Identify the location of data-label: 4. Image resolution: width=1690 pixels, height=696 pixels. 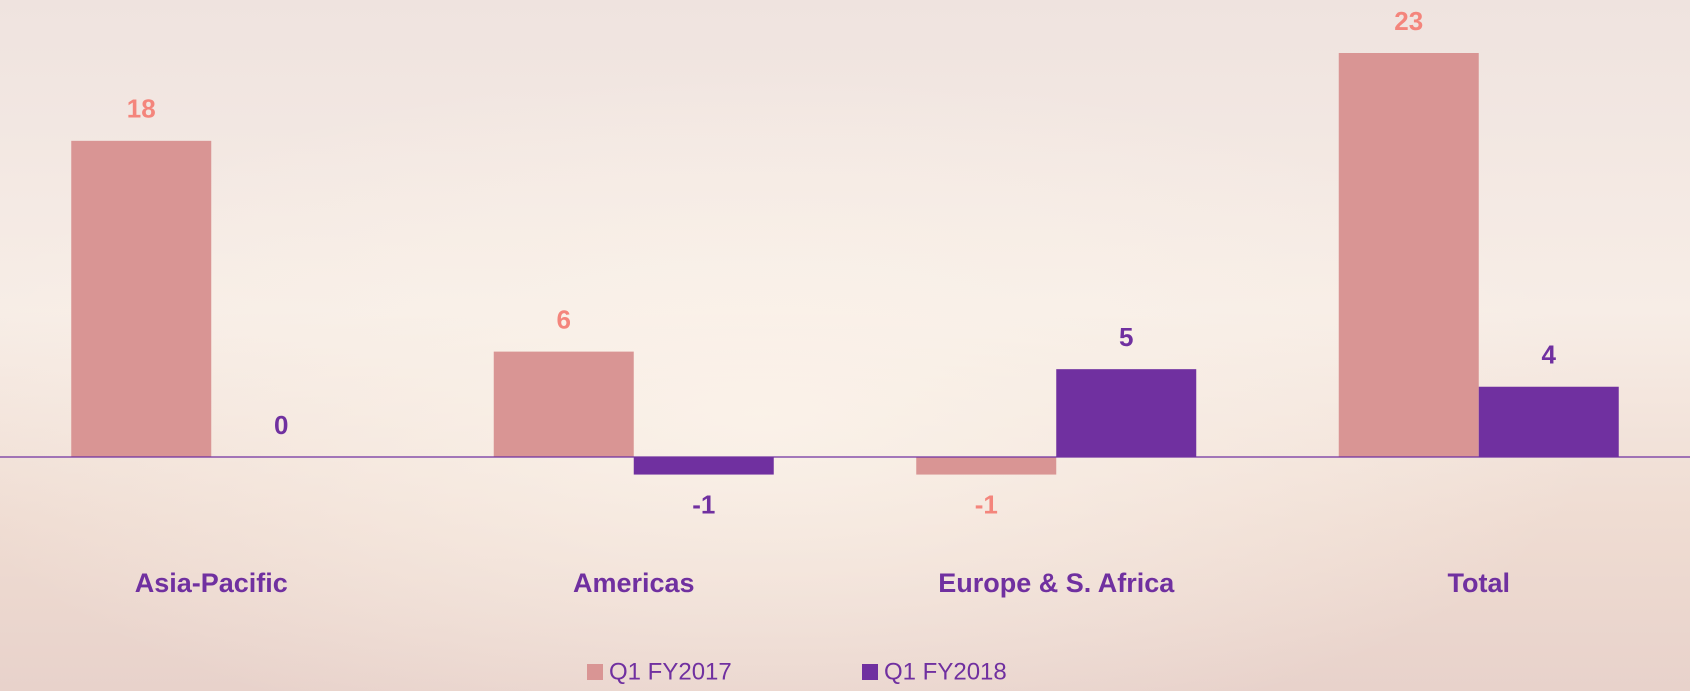
(1549, 355).